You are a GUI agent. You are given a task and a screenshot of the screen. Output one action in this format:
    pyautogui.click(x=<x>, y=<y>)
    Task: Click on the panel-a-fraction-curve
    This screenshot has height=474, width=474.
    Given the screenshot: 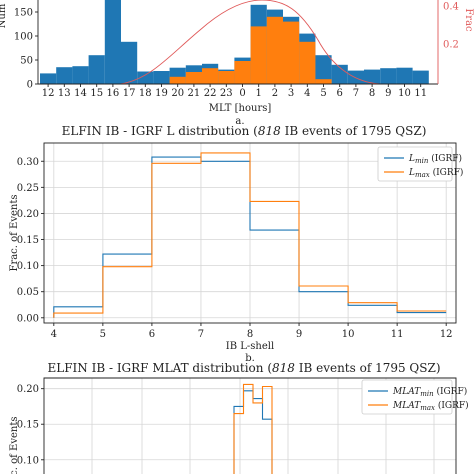 What is the action you would take?
    pyautogui.click(x=250, y=42)
    